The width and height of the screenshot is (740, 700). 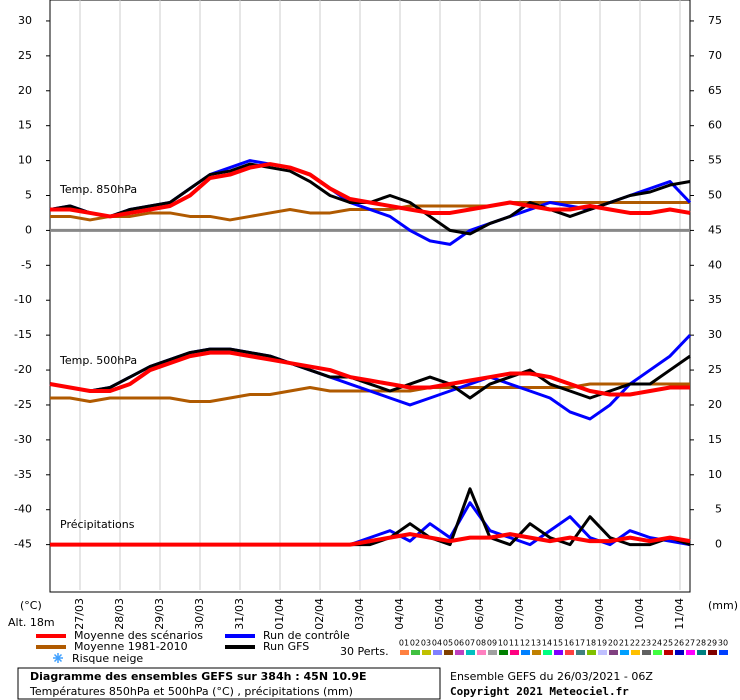 I want to click on y2-tick-label: 0, so click(x=718, y=544).